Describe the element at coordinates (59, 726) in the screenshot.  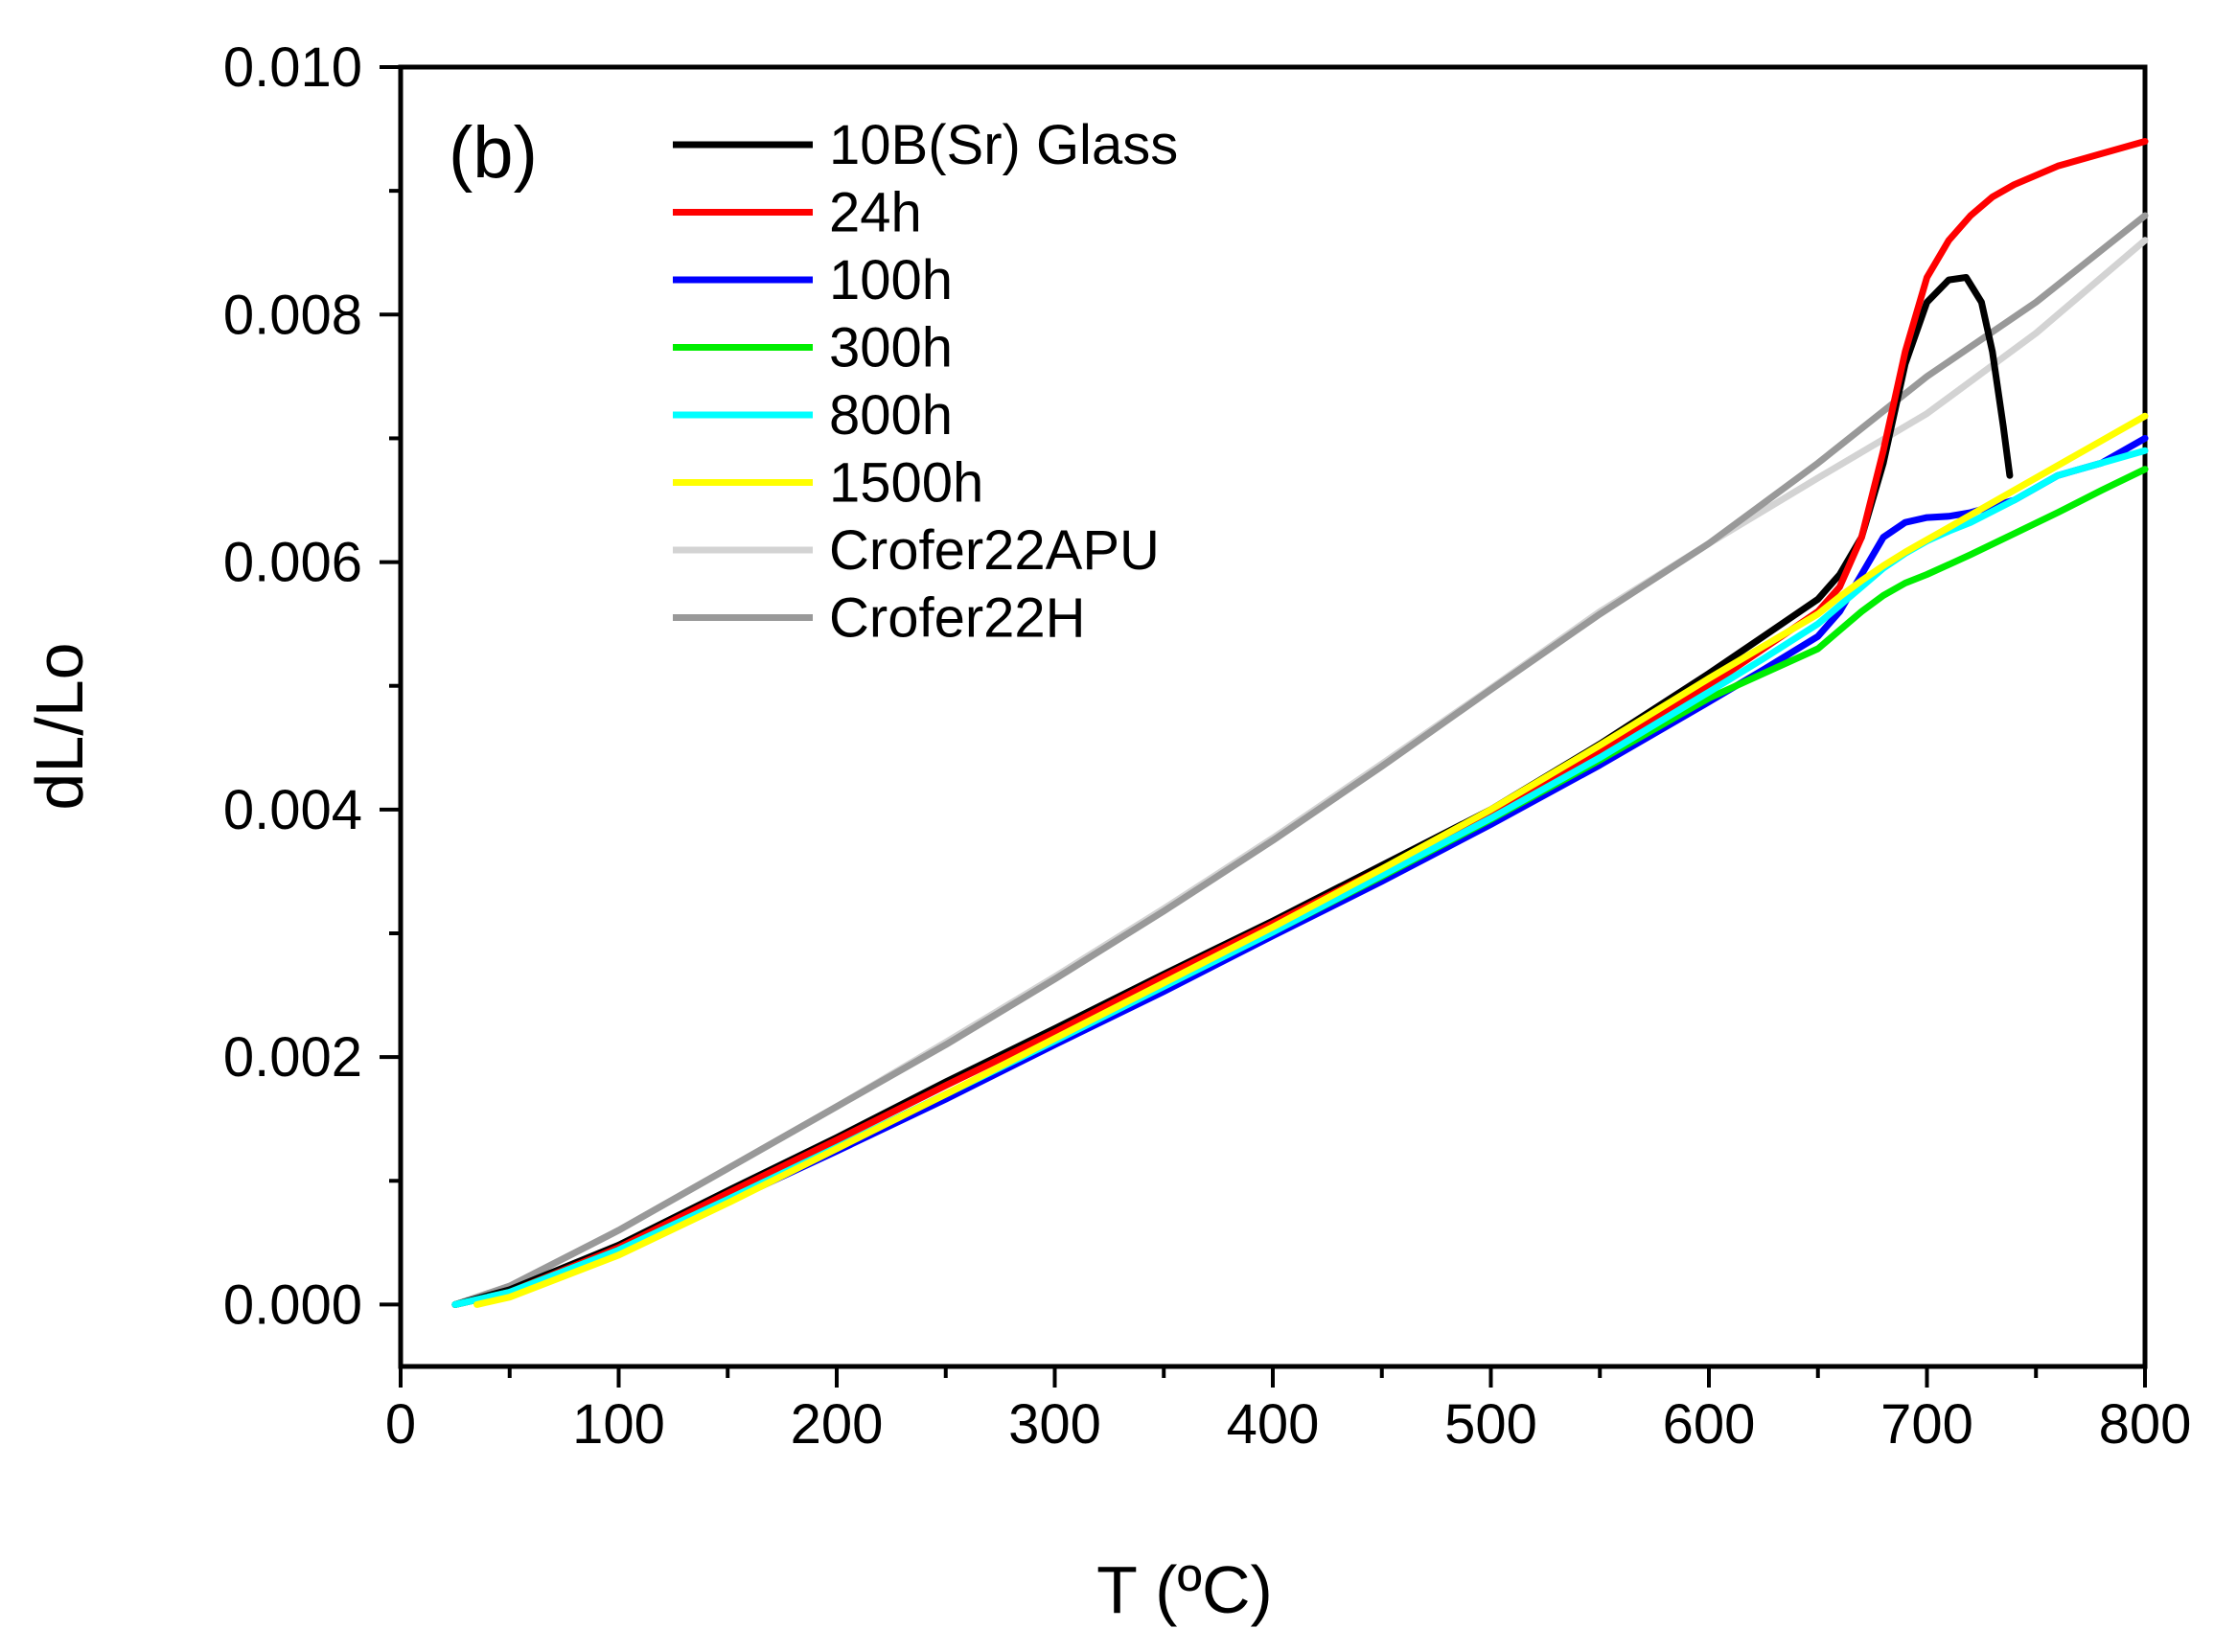
I see `y-axis-title: dL/Lo` at that location.